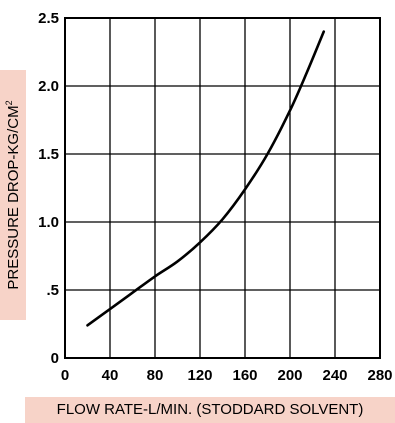 The width and height of the screenshot is (395, 423). What do you see at coordinates (52, 290) in the screenshot?
I see `y-tick-label: .5` at bounding box center [52, 290].